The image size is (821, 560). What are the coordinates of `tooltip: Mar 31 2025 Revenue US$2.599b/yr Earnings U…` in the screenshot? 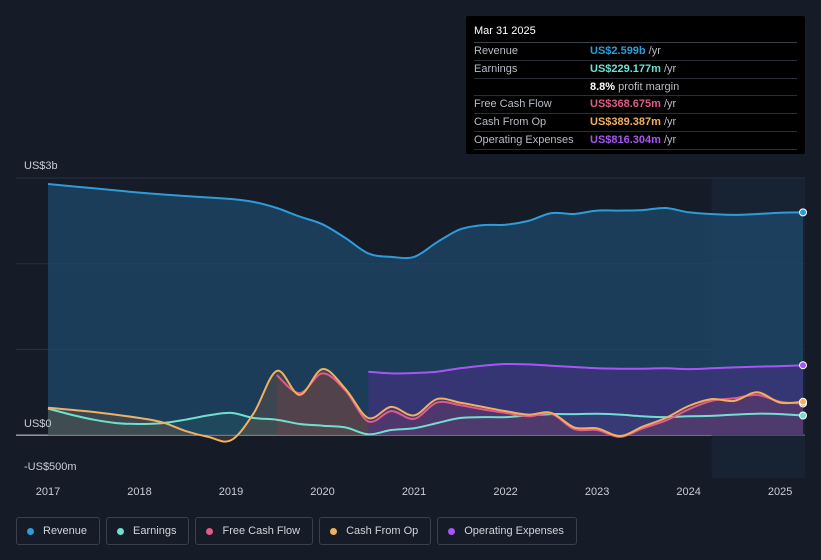 It's located at (635, 85).